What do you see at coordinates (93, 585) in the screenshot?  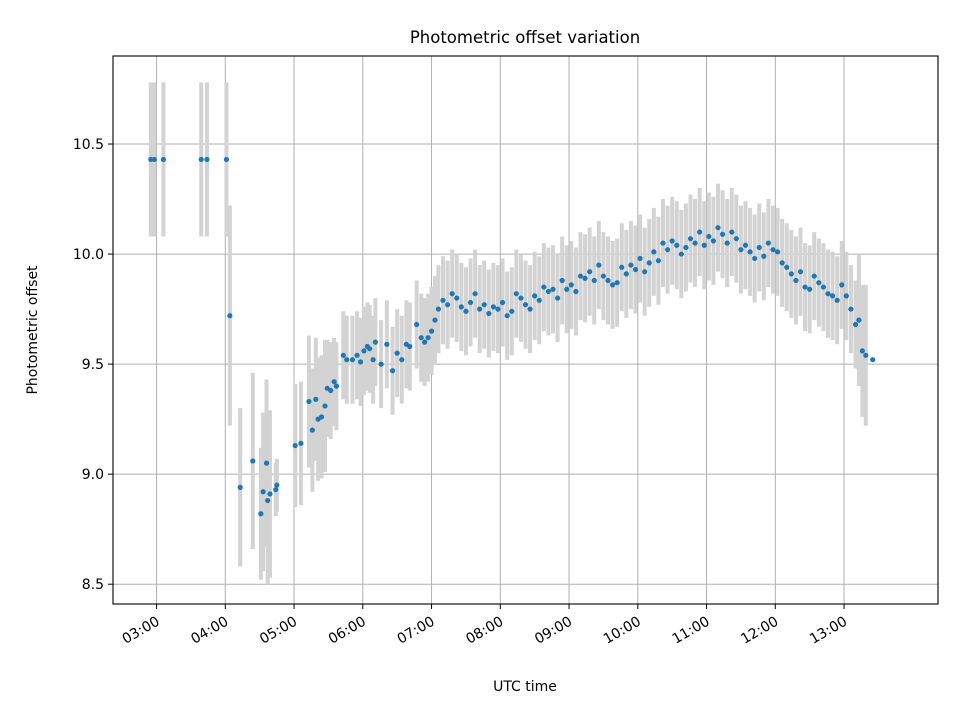 I see `y-tick-label: 8.5` at bounding box center [93, 585].